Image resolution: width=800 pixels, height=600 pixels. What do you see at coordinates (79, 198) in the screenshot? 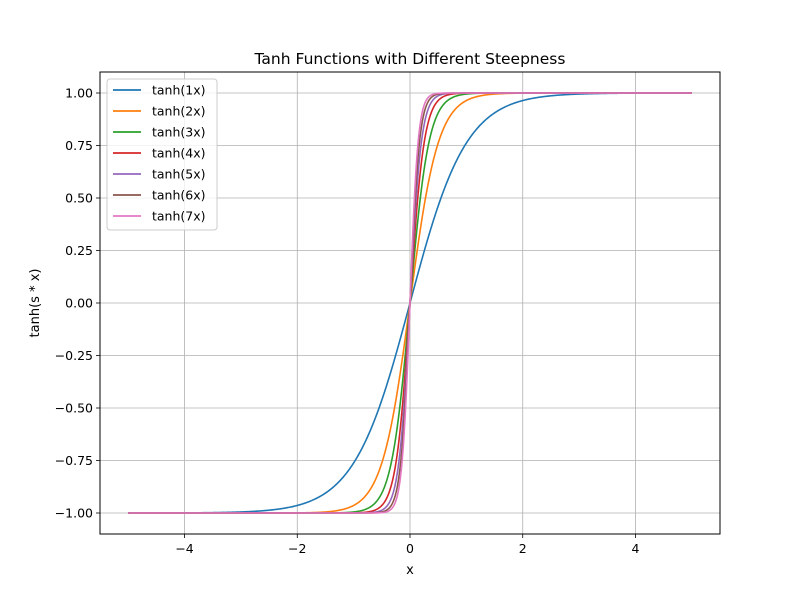
I see `y-tick-label: 0.50` at bounding box center [79, 198].